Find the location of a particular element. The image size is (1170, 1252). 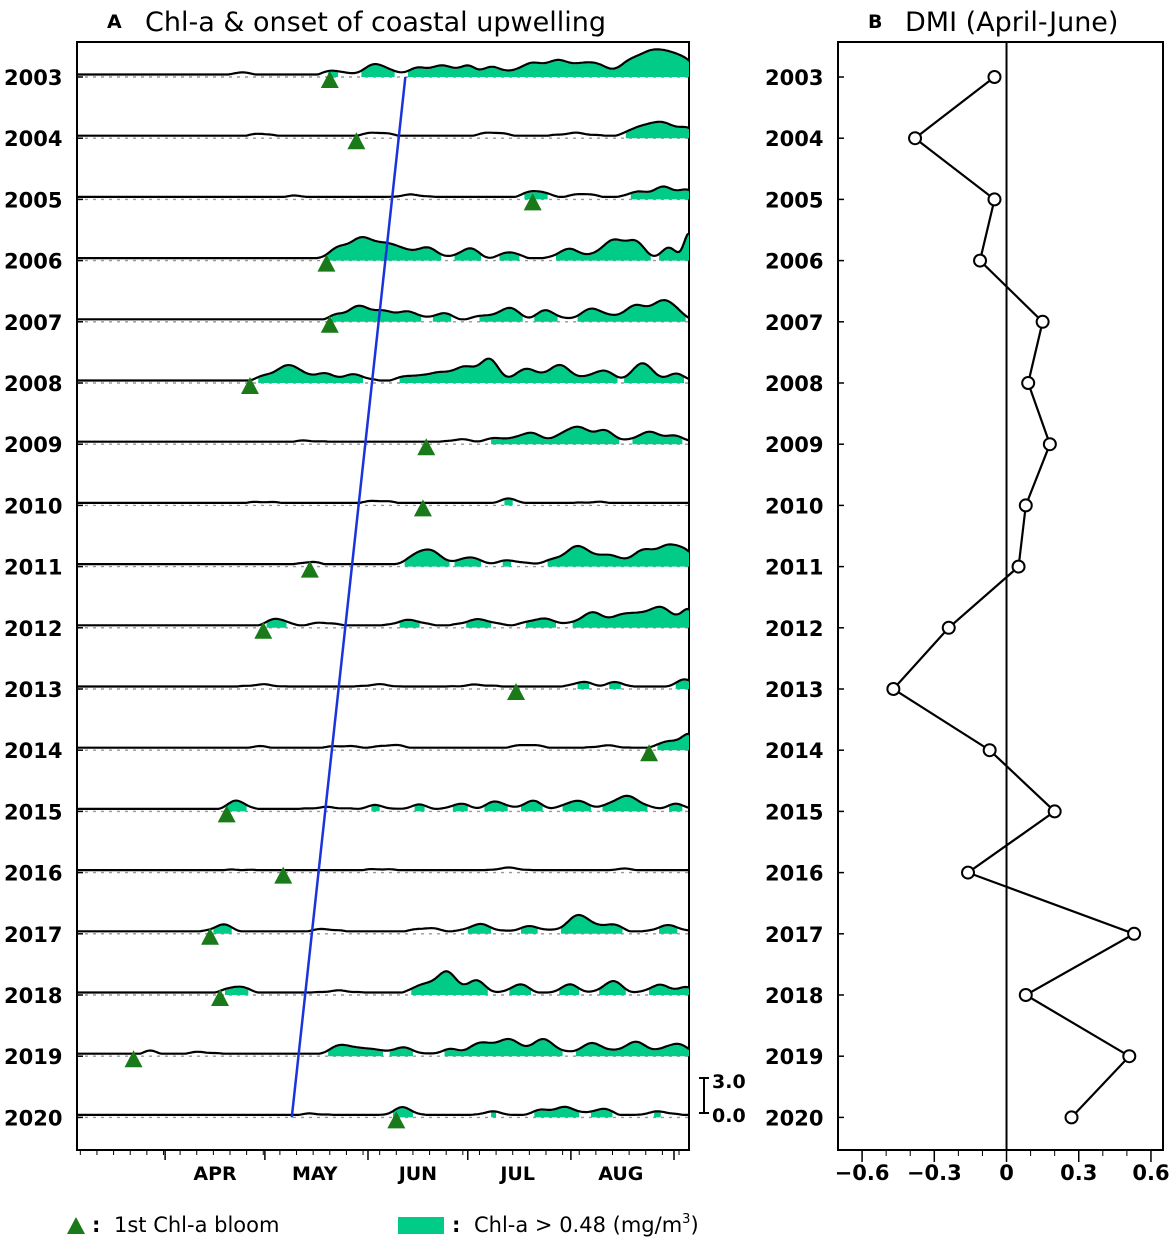

dmi-point-2020 is located at coordinates (1071, 1117).